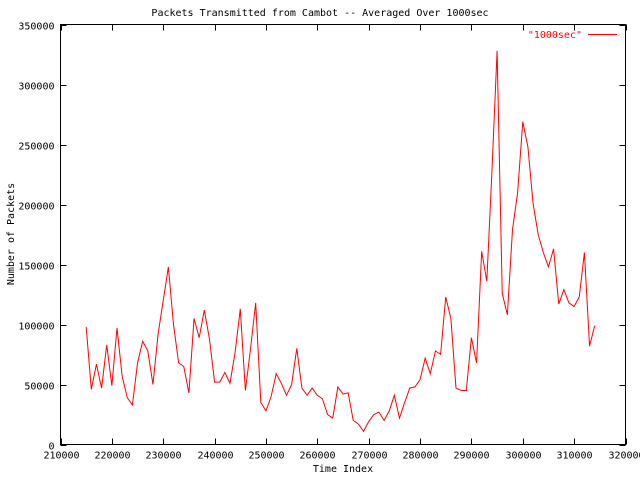 The image size is (640, 480). I want to click on x-tick-label: 210000, so click(61, 456).